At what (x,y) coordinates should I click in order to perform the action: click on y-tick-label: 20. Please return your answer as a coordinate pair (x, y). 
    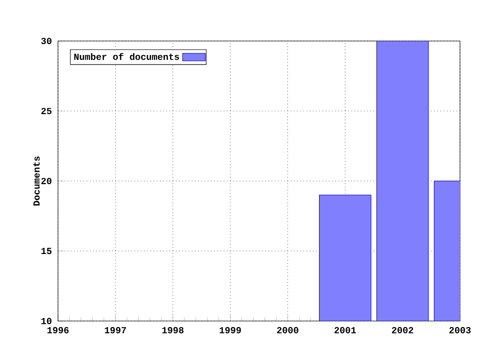
    Looking at the image, I should click on (46, 181).